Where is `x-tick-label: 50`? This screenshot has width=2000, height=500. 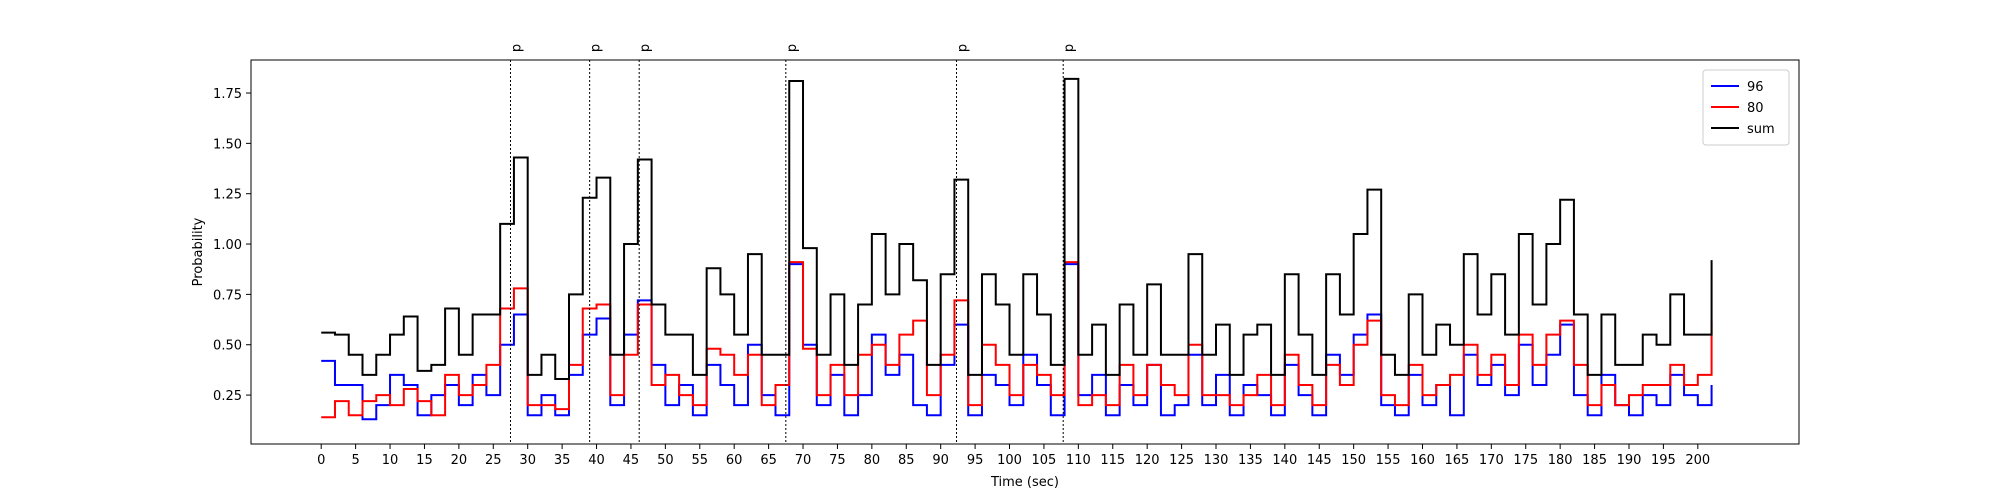
x-tick-label: 50 is located at coordinates (665, 460).